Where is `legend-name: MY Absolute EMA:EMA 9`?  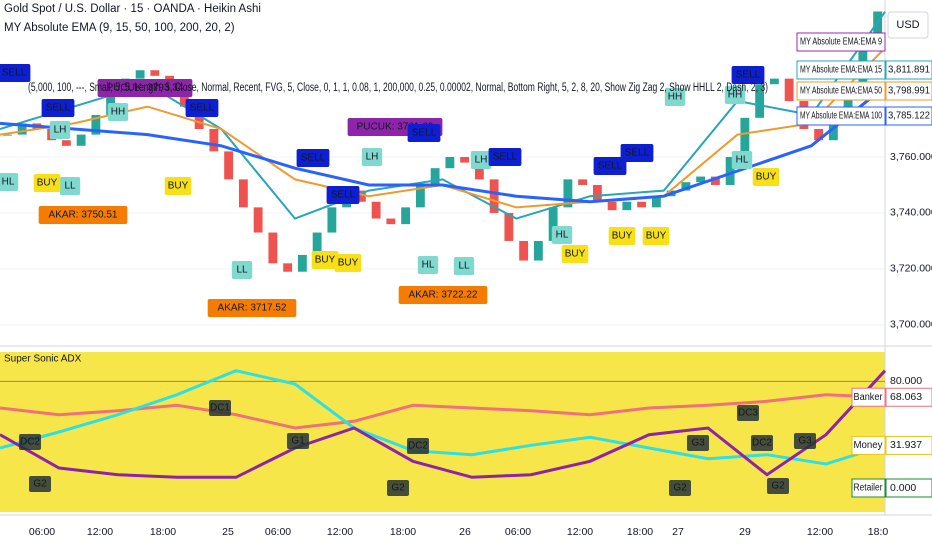
legend-name: MY Absolute EMA:EMA 9 is located at coordinates (841, 42).